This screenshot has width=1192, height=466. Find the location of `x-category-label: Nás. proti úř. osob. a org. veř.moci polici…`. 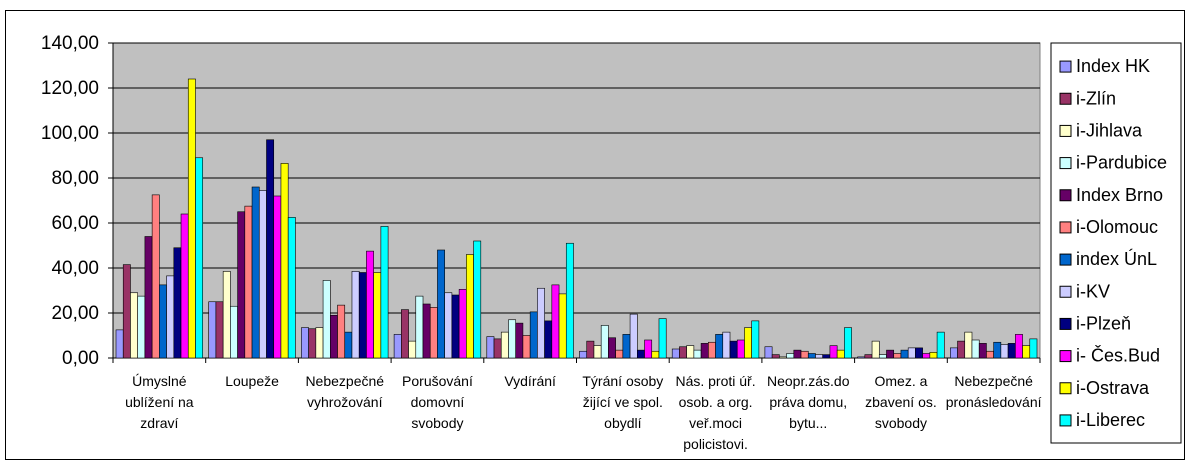

x-category-label: Nás. proti úř. osob. a org. veř.moci polici… is located at coordinates (715, 412).